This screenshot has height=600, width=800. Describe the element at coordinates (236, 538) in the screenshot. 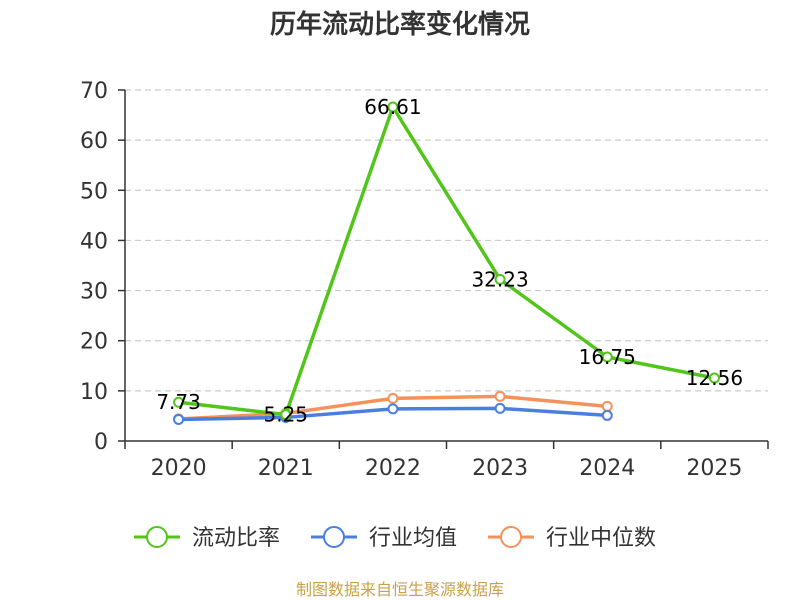

I see `legend-label: 流动比率` at that location.